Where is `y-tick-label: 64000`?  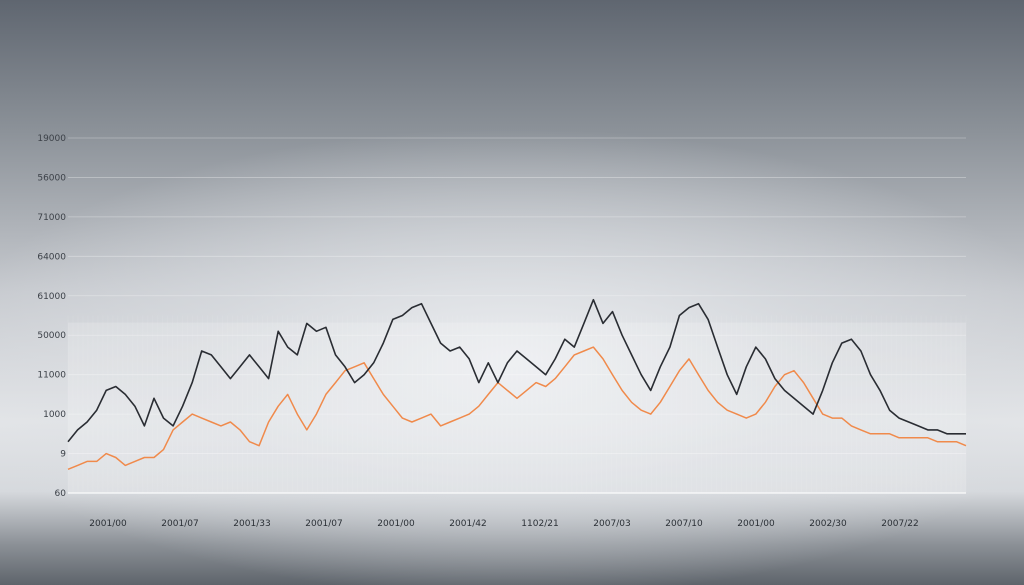 y-tick-label: 64000 is located at coordinates (51, 257).